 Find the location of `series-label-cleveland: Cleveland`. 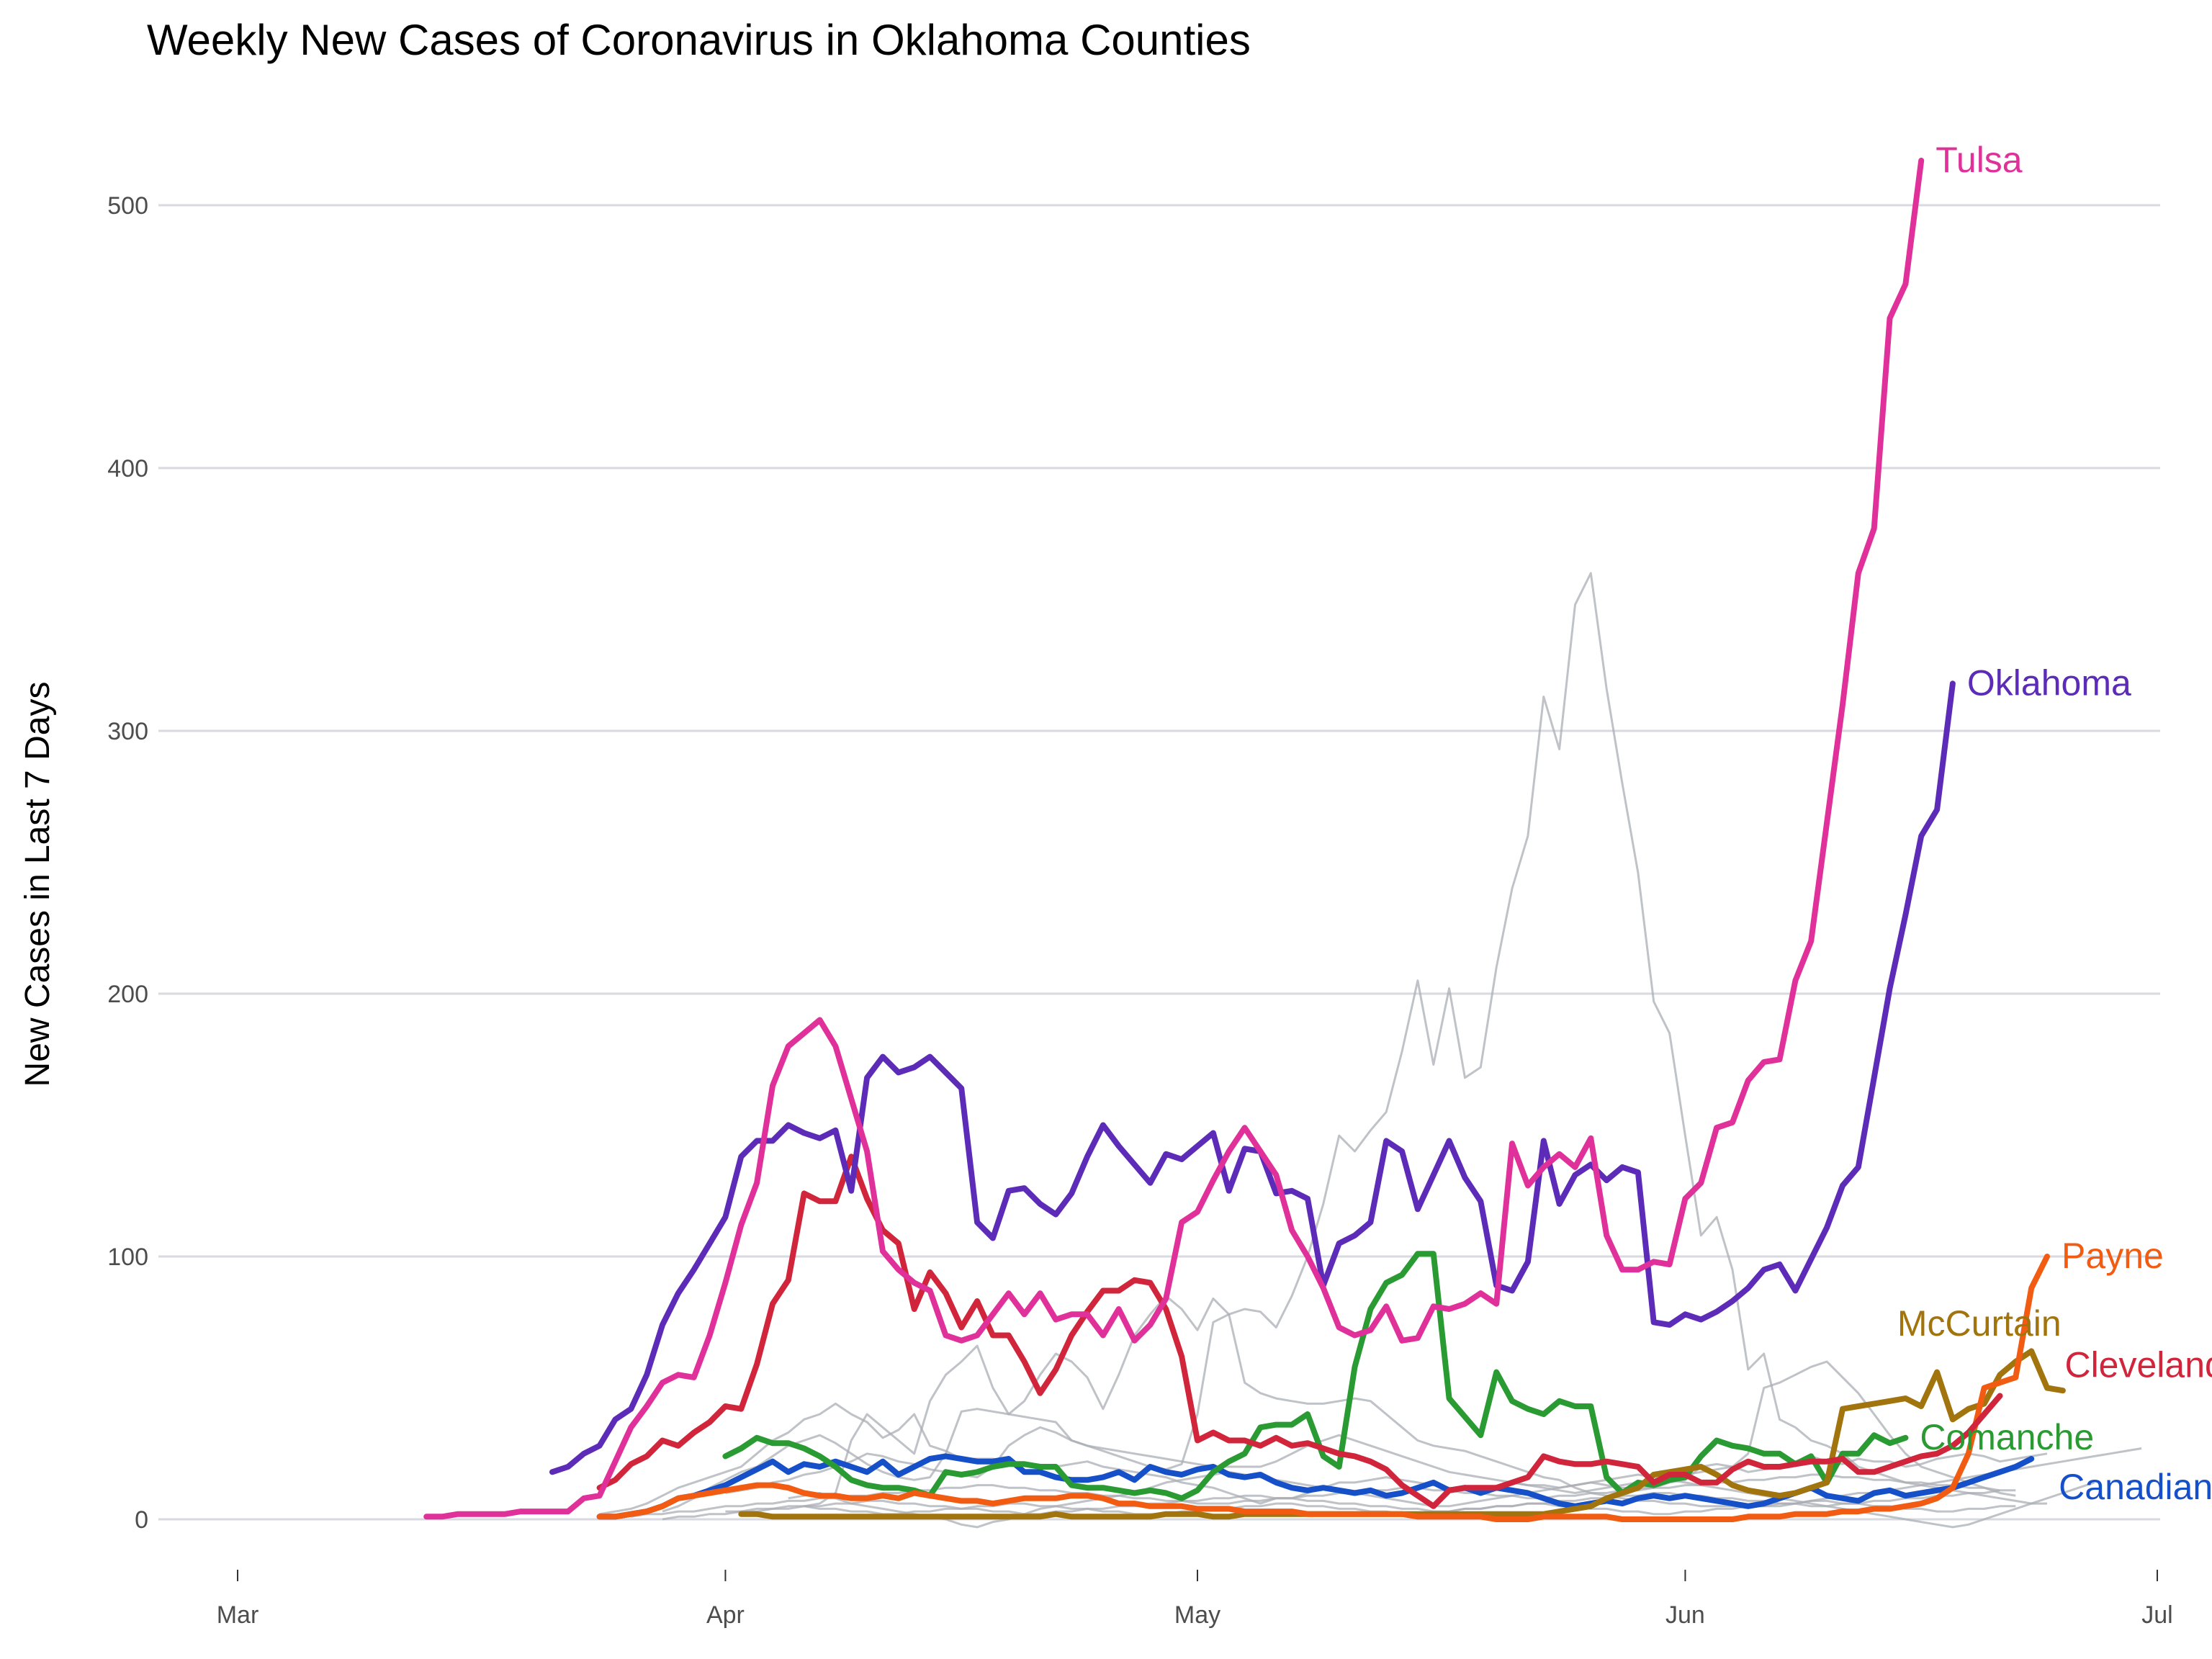

series-label-cleveland: Cleveland is located at coordinates (2138, 1364).